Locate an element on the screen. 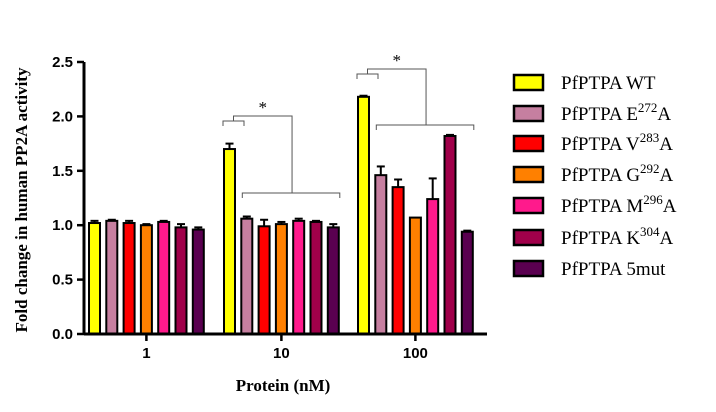 This screenshot has height=412, width=716. x-tick-label: 10 is located at coordinates (281, 353).